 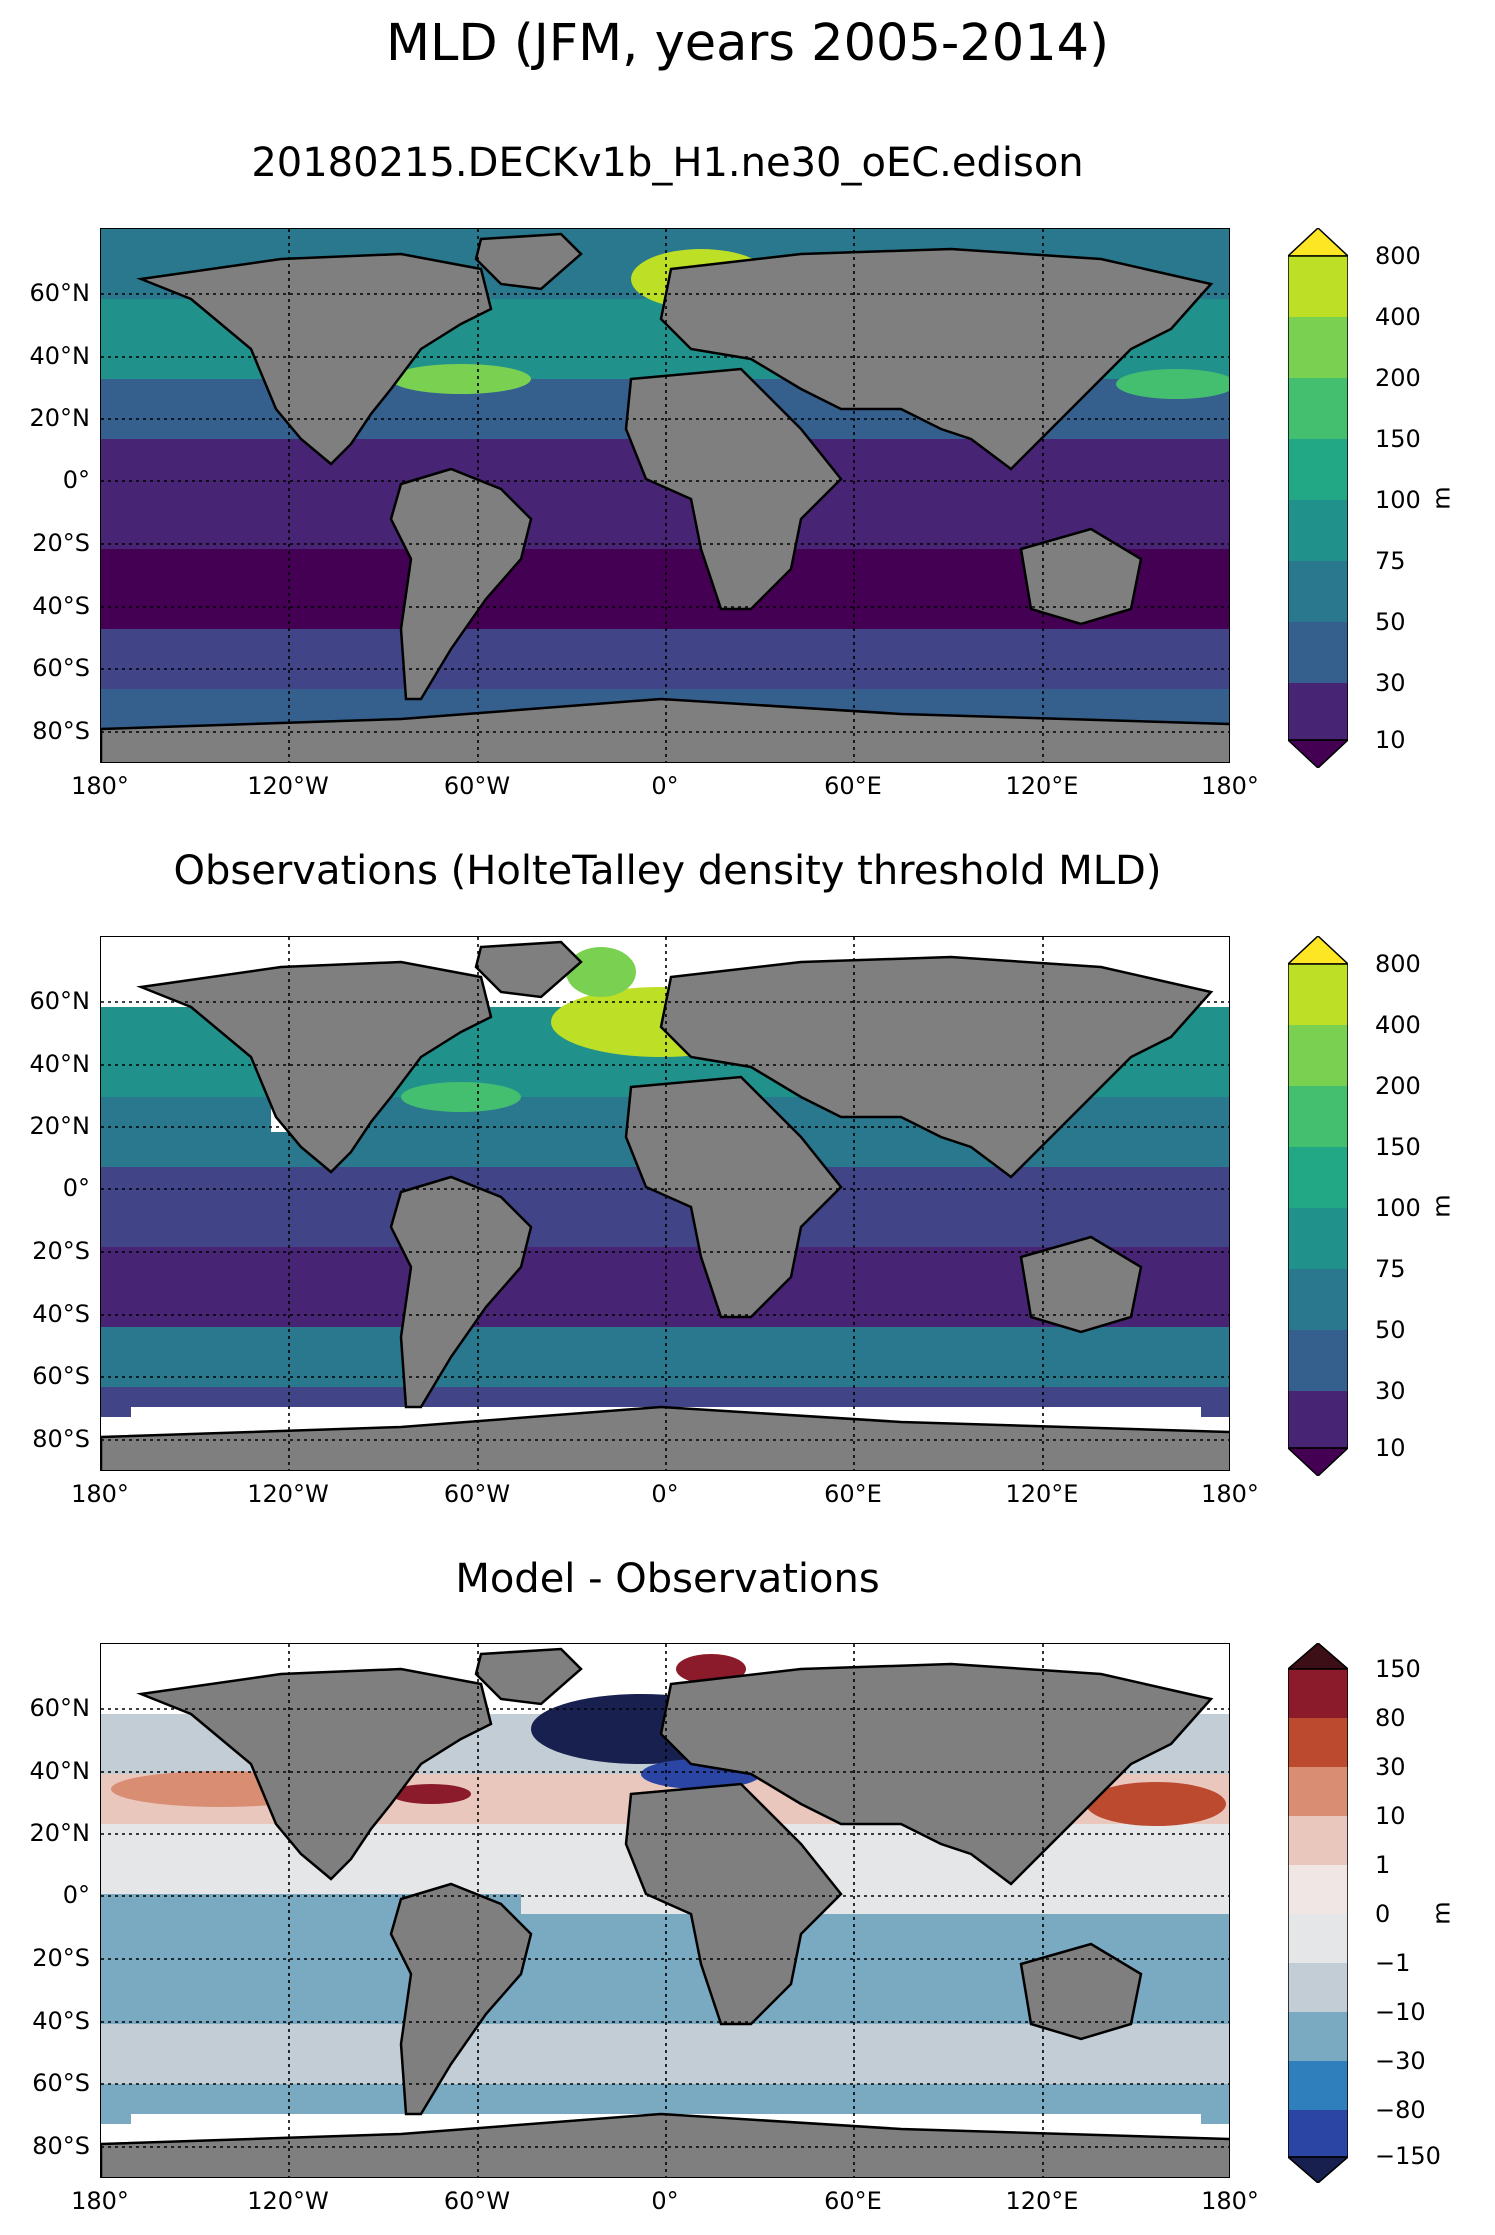 What do you see at coordinates (1318, 498) in the screenshot?
I see `panel-1-colorbar` at bounding box center [1318, 498].